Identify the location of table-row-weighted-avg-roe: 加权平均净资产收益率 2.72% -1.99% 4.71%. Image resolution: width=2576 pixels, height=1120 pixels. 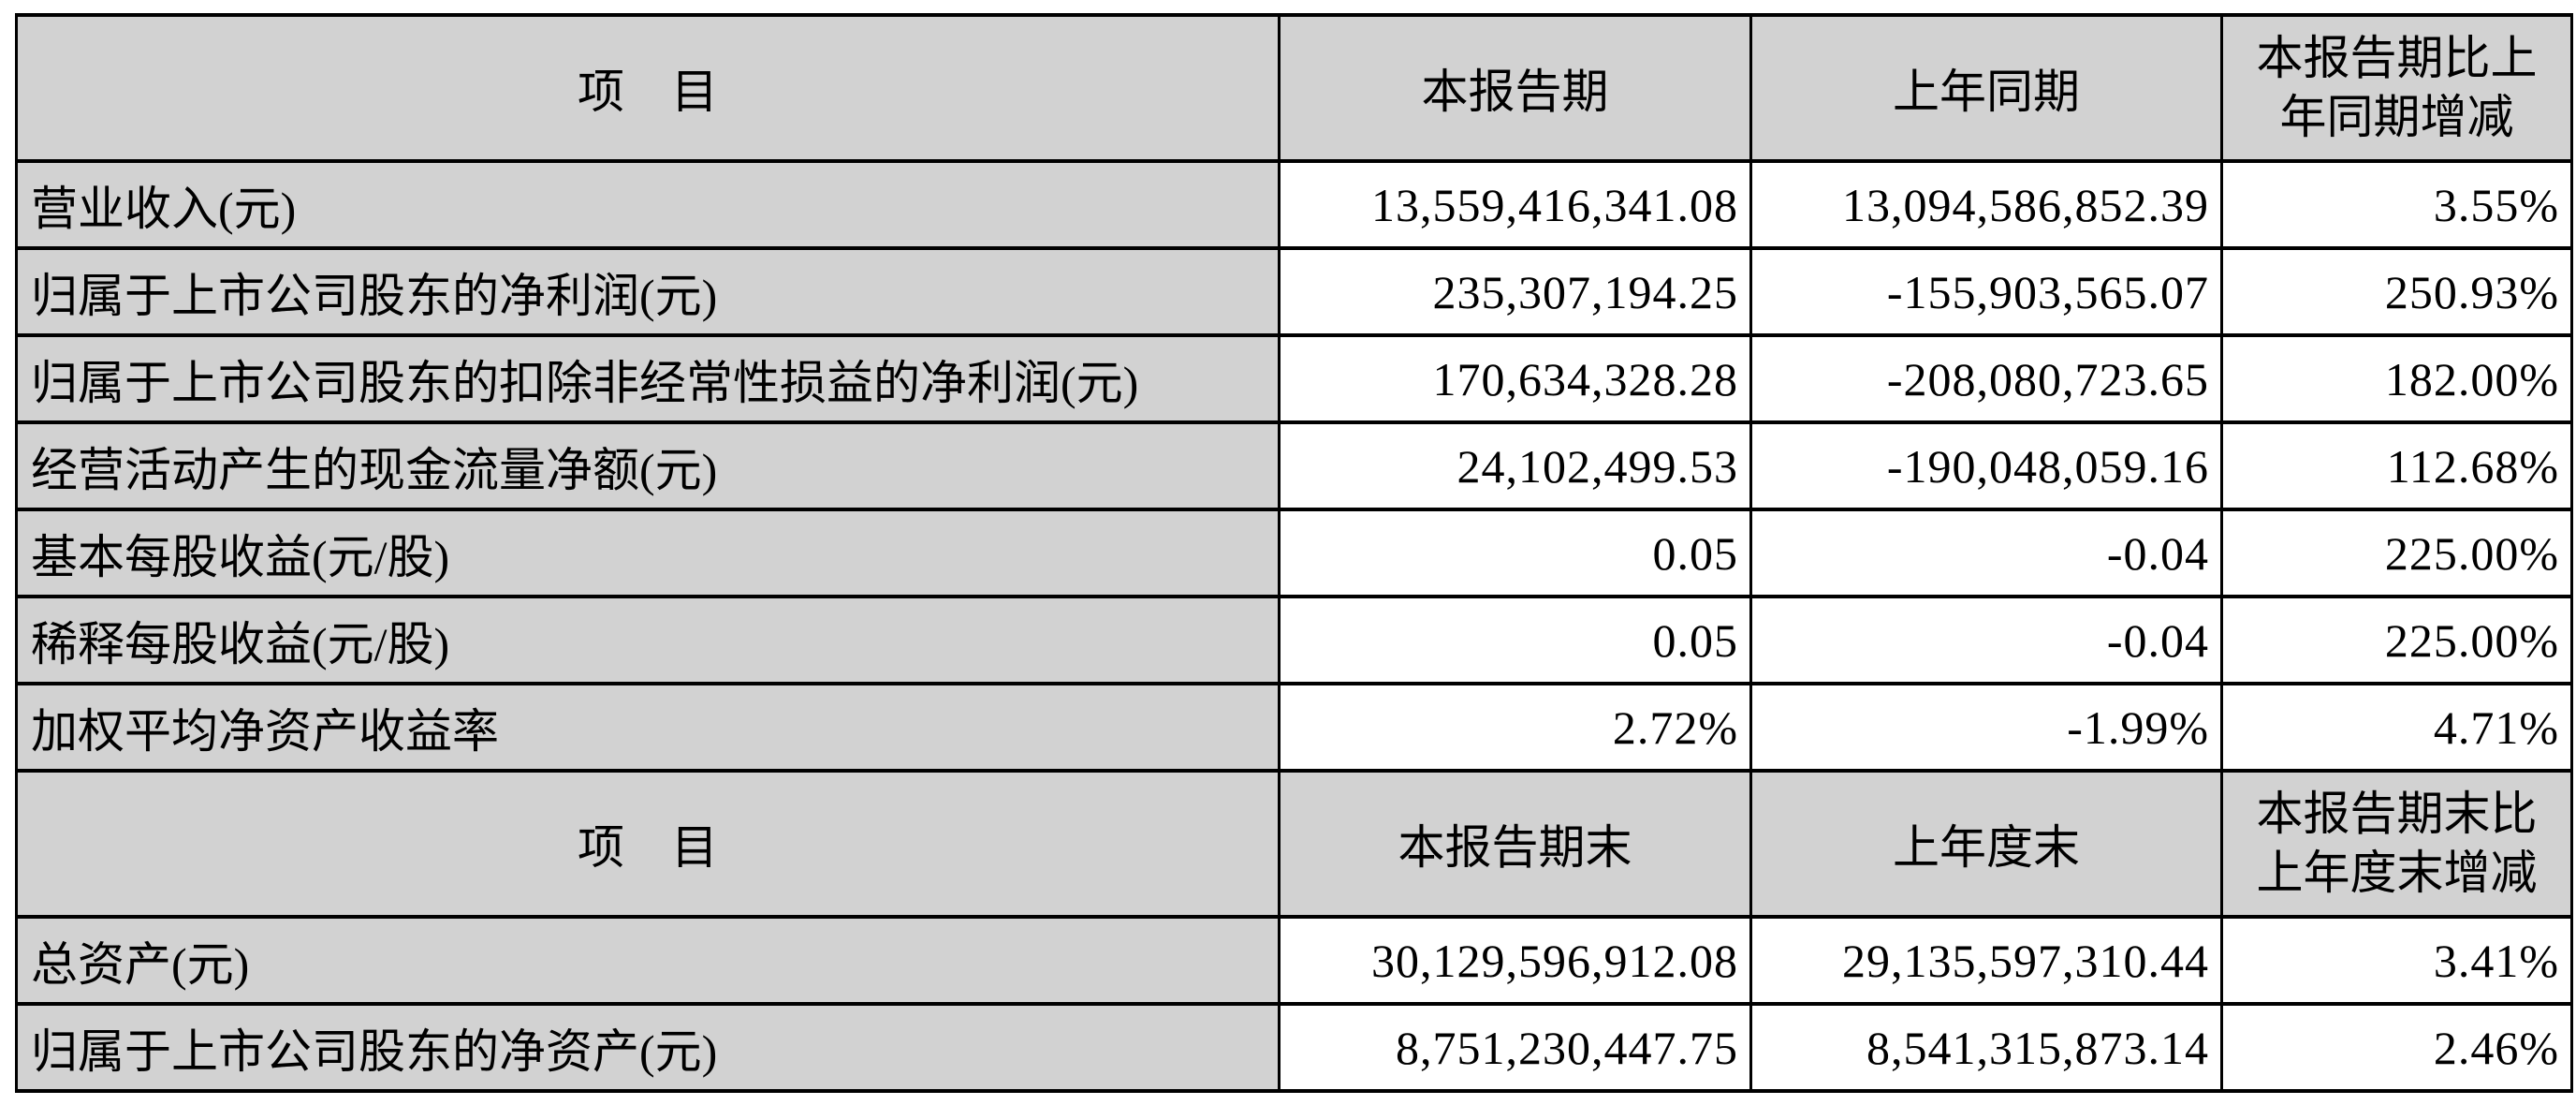
(1294, 727).